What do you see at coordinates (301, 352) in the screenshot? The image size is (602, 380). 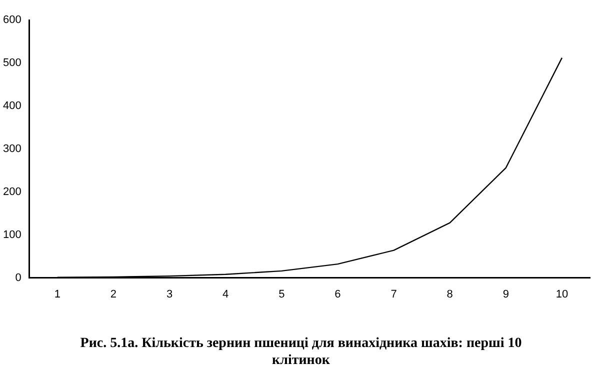 I see `text: Рис. 5.1а. Кількість зернин пшениці для винахідника шахів: перші 10 клітинок` at bounding box center [301, 352].